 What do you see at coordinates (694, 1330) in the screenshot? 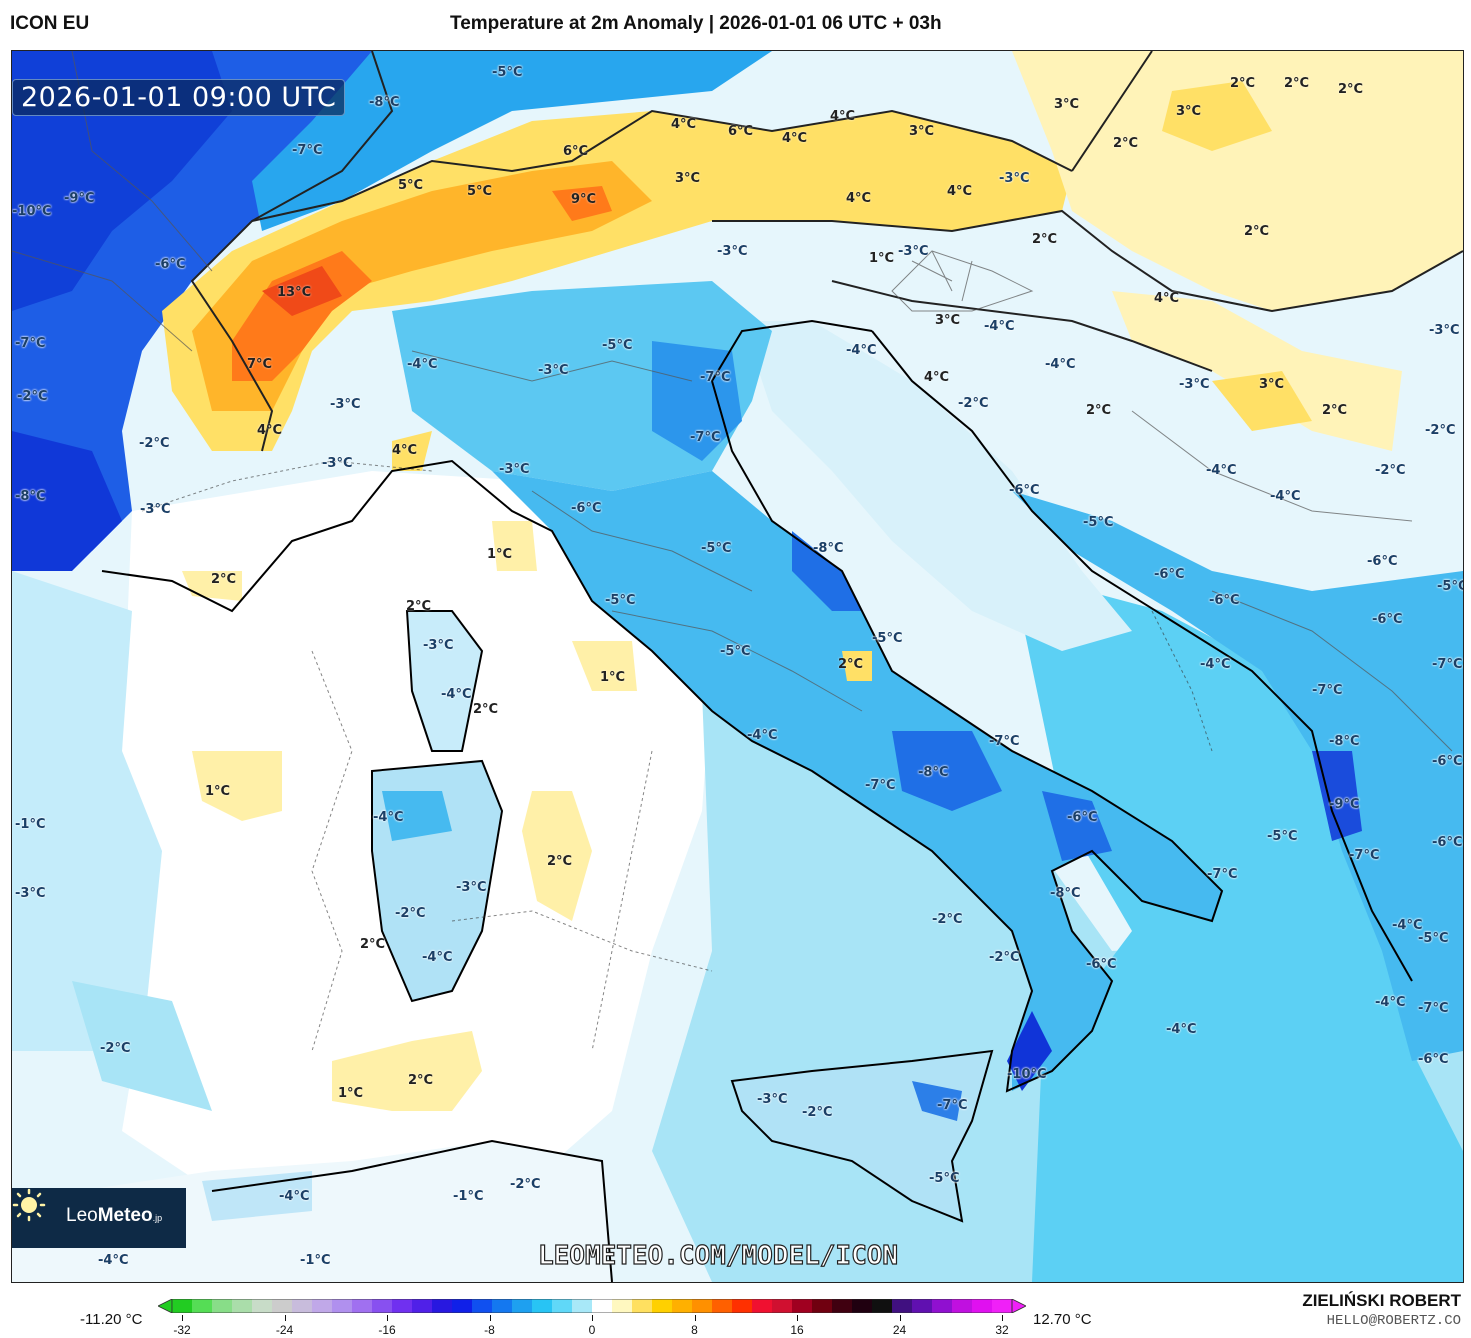
I see `colorbar-tick-label: 8` at bounding box center [694, 1330].